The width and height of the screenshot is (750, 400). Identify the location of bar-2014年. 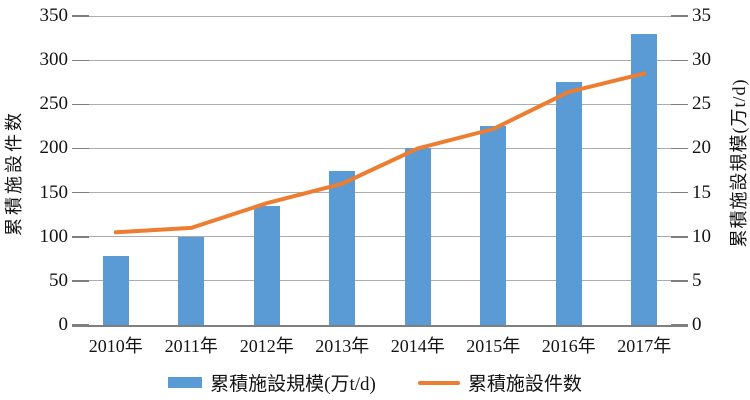
(417, 236).